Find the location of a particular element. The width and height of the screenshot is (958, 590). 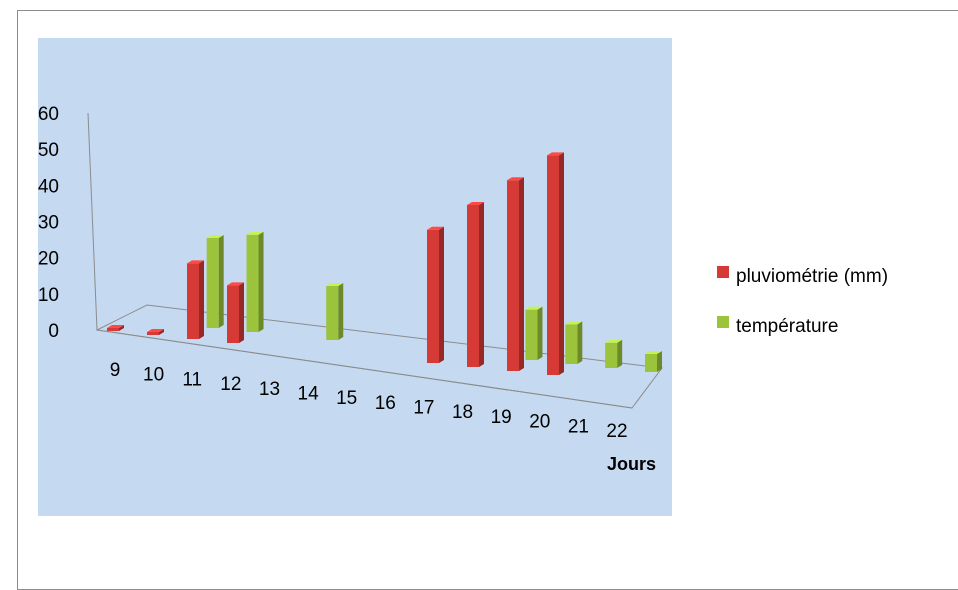

x-tick-label: 10 is located at coordinates (153, 375).